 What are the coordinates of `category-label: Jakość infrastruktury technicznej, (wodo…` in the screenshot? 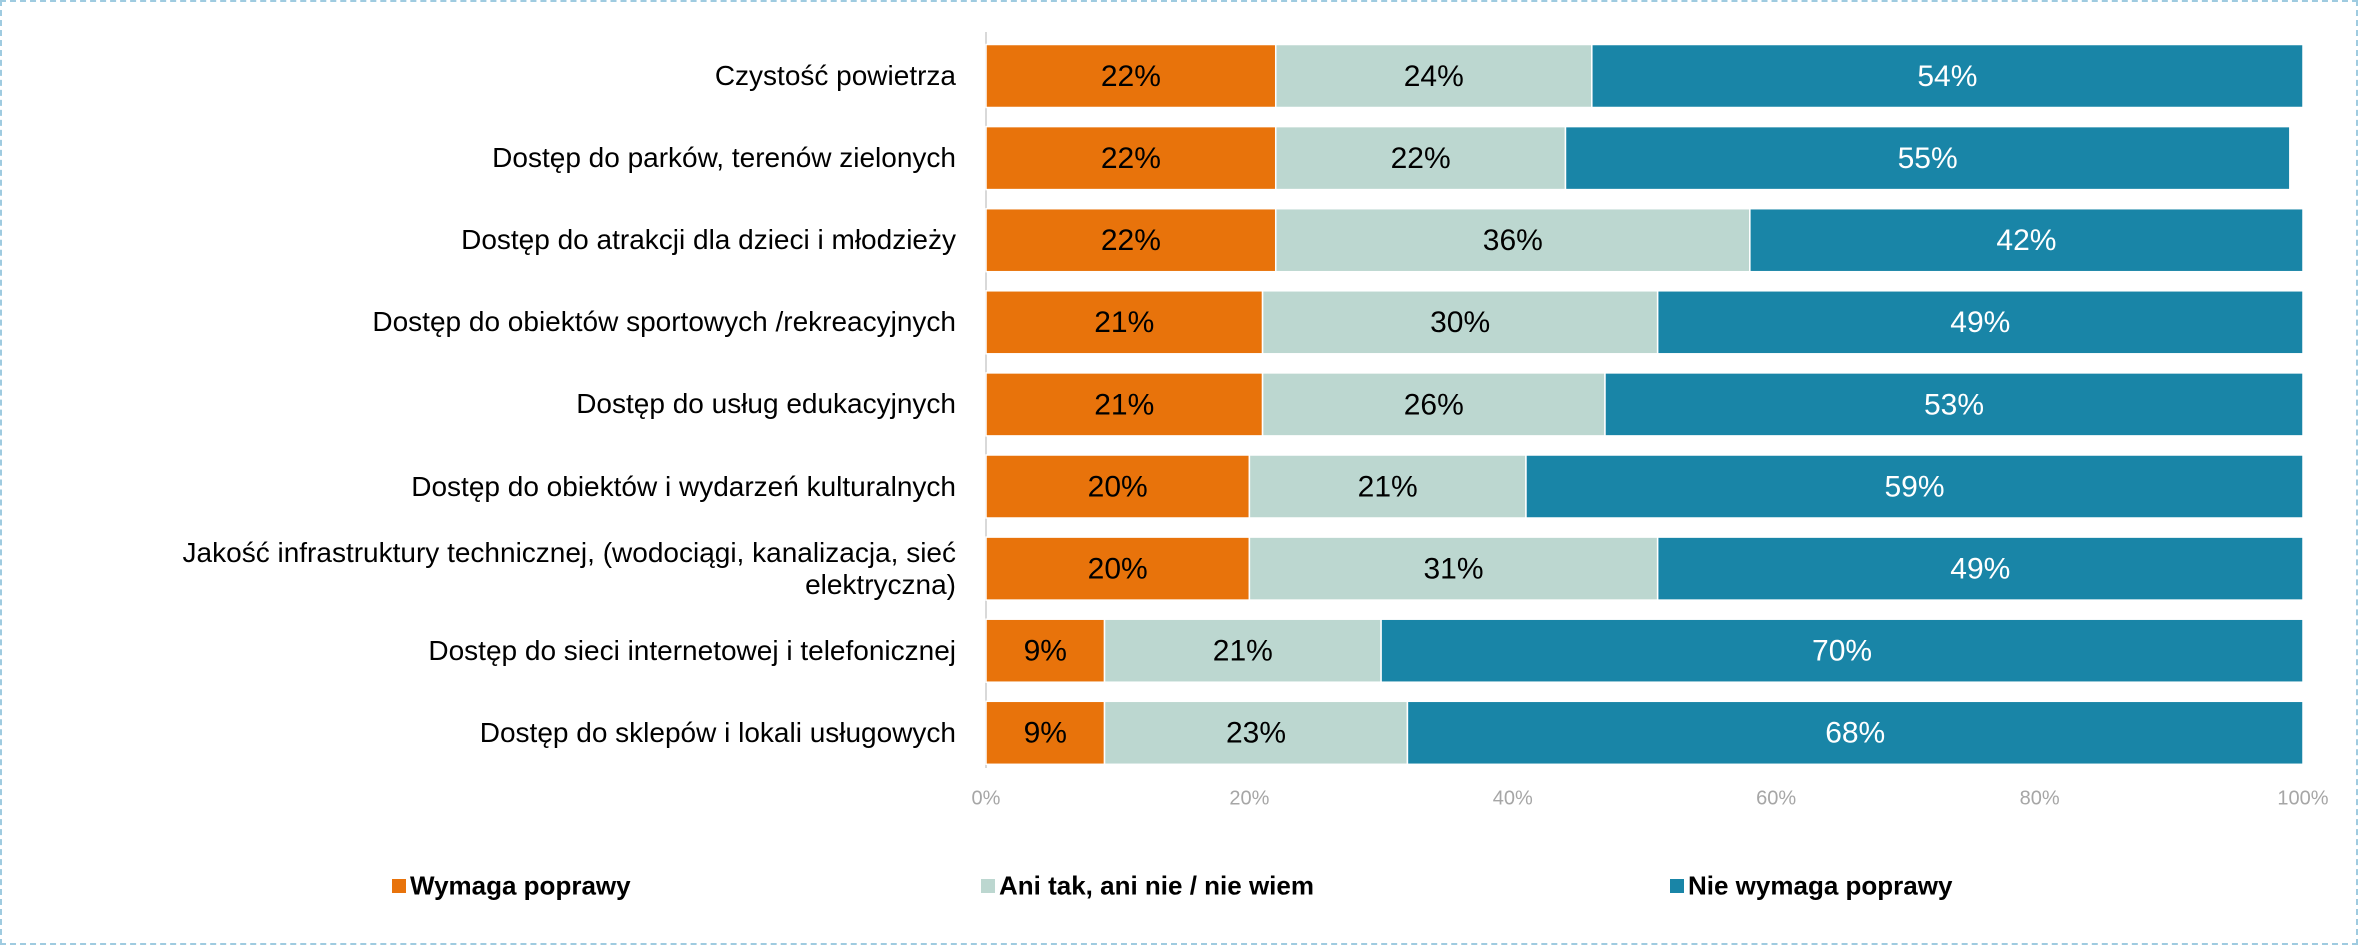 It's located at (569, 568).